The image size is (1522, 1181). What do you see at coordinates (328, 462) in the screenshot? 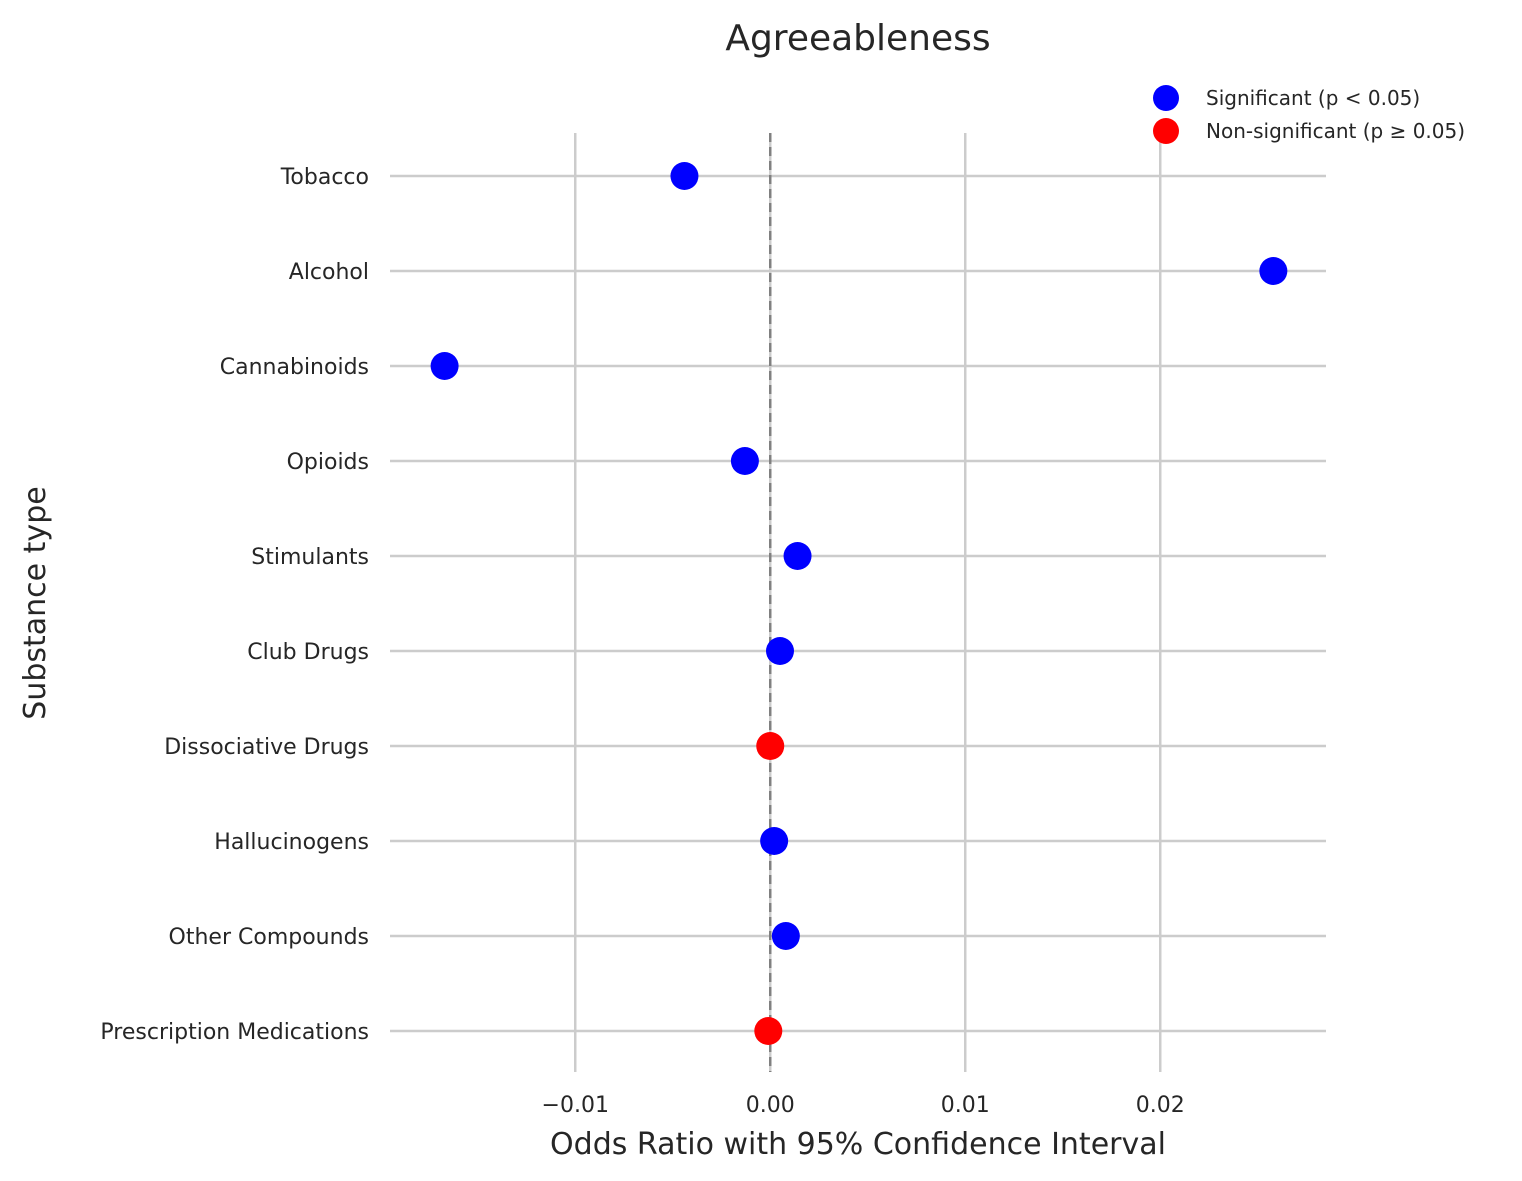
I see `y-tick-label-opioids: Opioids` at bounding box center [328, 462].